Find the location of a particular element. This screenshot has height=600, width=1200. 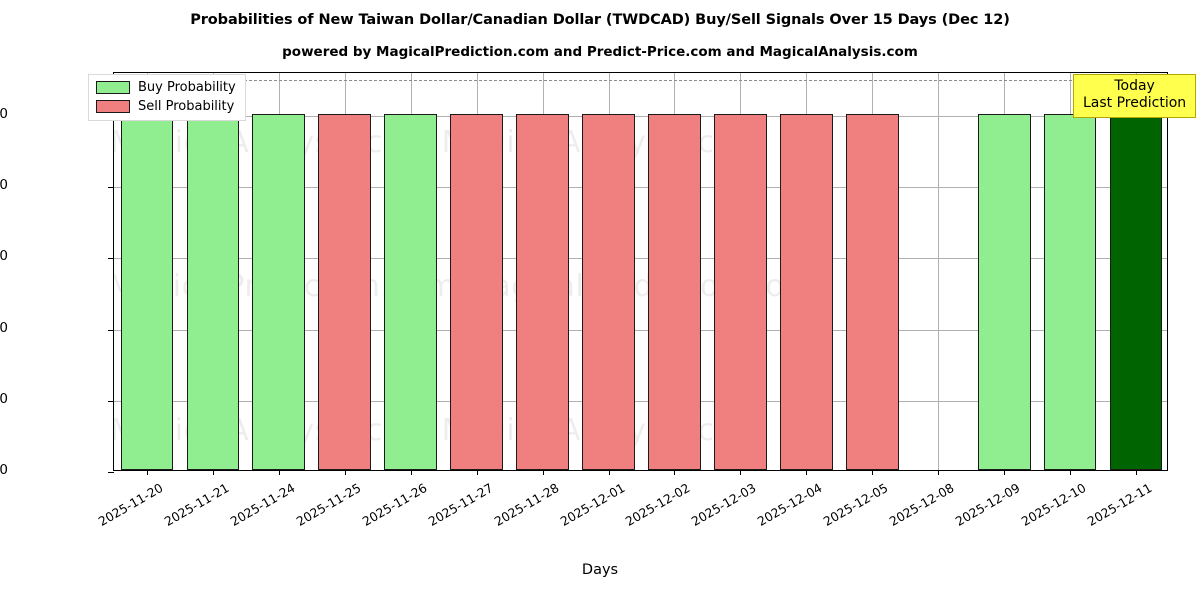

reference-line is located at coordinates (640, 81).